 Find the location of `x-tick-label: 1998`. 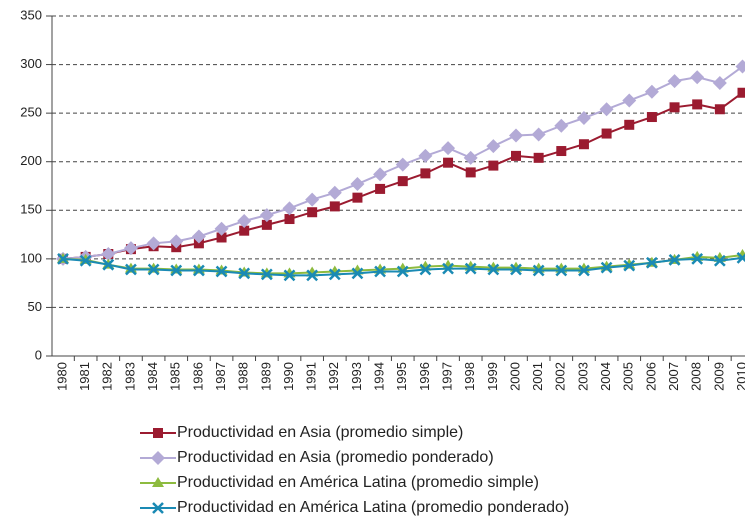

x-tick-label: 1998 is located at coordinates (469, 376).